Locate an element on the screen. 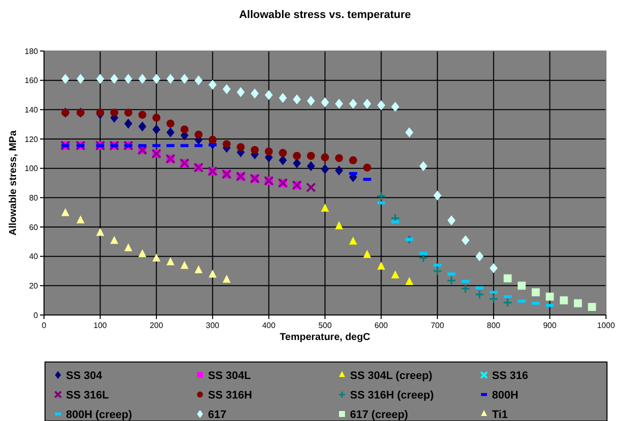 This screenshot has height=421, width=620. legend-label: 800H is located at coordinates (505, 395).